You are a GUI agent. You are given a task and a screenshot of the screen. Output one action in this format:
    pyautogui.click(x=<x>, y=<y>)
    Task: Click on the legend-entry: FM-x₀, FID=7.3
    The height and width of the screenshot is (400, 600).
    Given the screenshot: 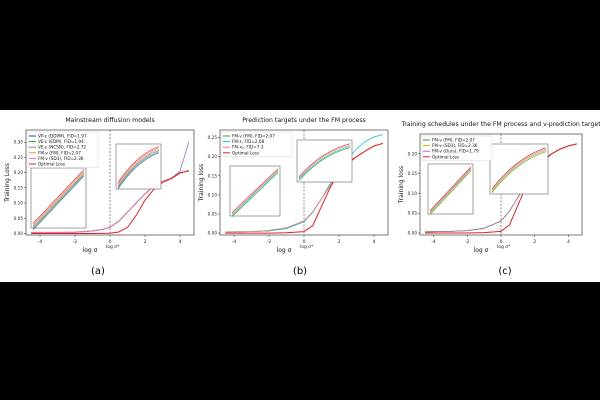 What is the action you would take?
    pyautogui.click(x=248, y=147)
    